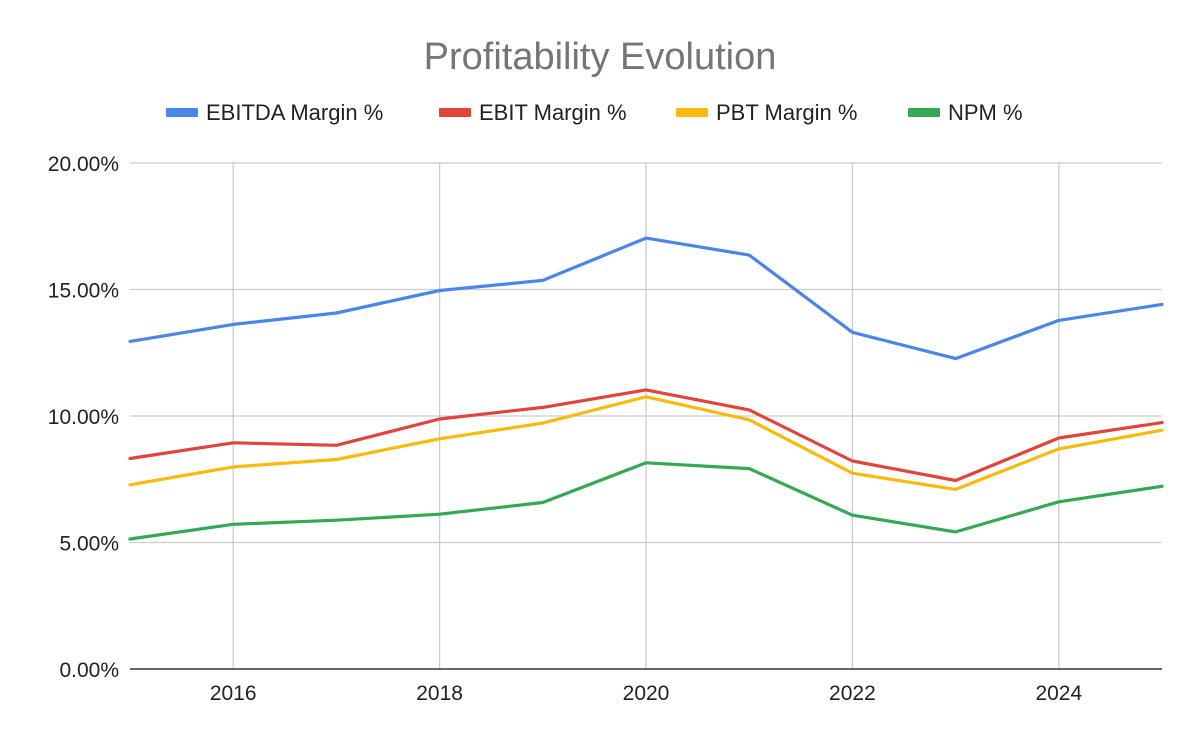 Image resolution: width=1200 pixels, height=742 pixels. I want to click on legend-item: EBIT Margin %, so click(533, 112).